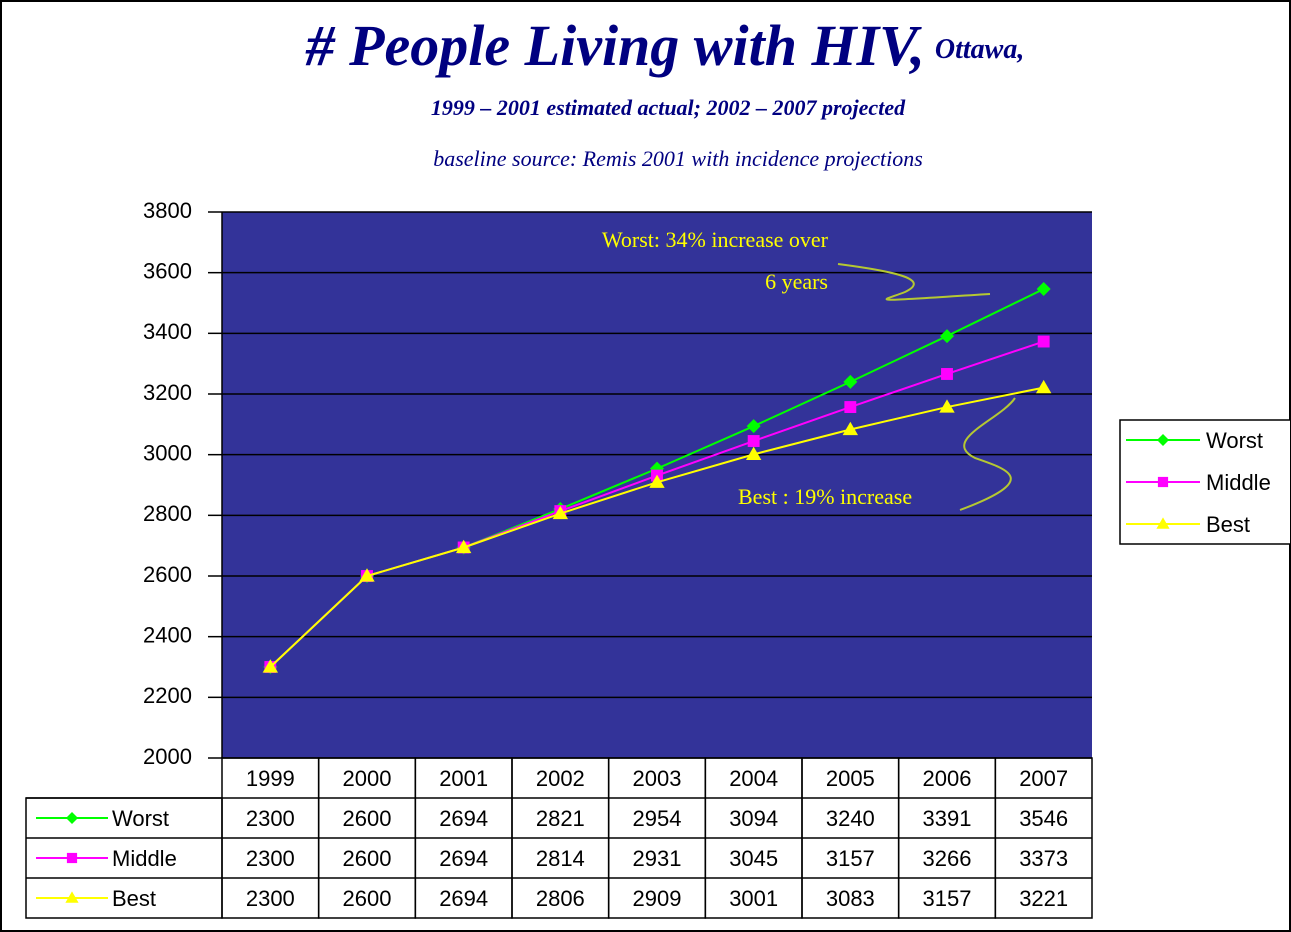  I want to click on x-tick-label: 2000, so click(367, 778).